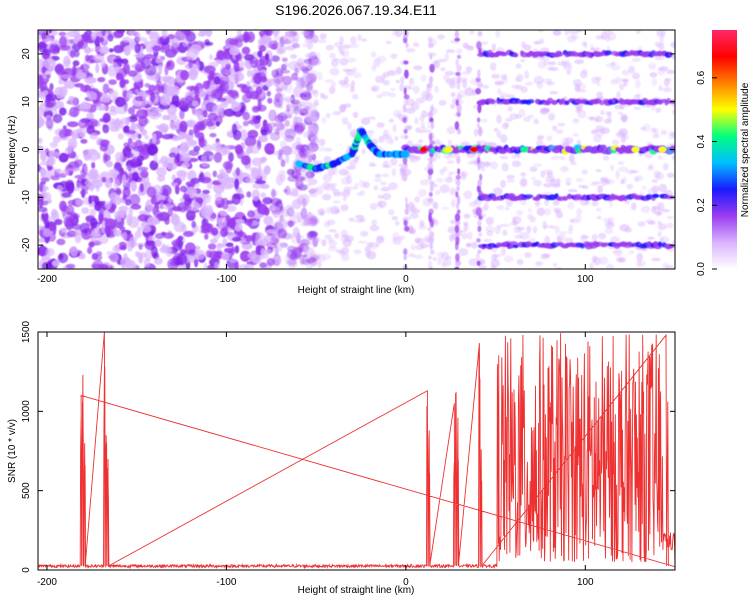 This screenshot has height=600, width=750. What do you see at coordinates (26, 102) in the screenshot?
I see `y-tick-label: 10` at bounding box center [26, 102].